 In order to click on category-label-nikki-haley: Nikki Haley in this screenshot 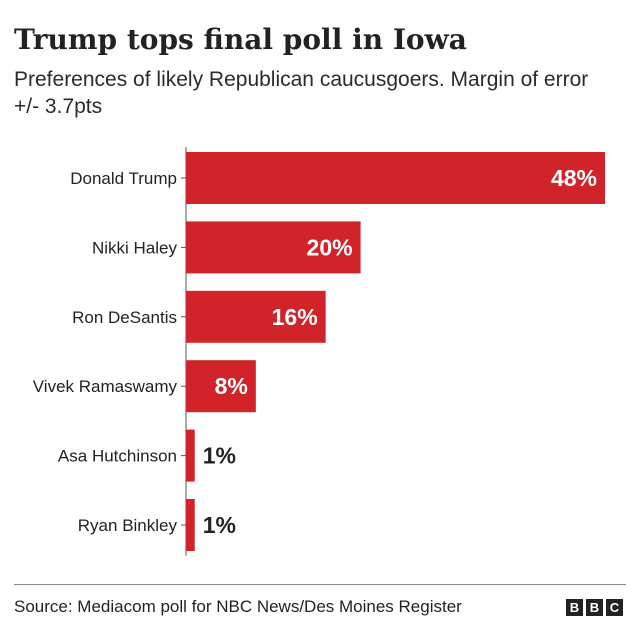, I will do `click(135, 247)`.